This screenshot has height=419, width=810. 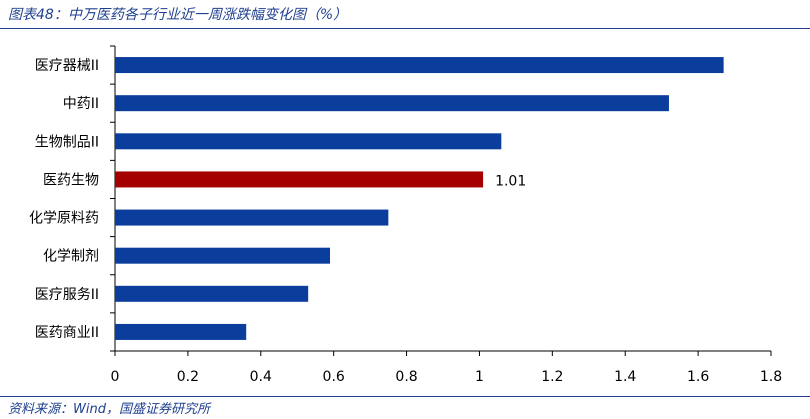 What do you see at coordinates (771, 377) in the screenshot?
I see `x-tick-label: 1.8` at bounding box center [771, 377].